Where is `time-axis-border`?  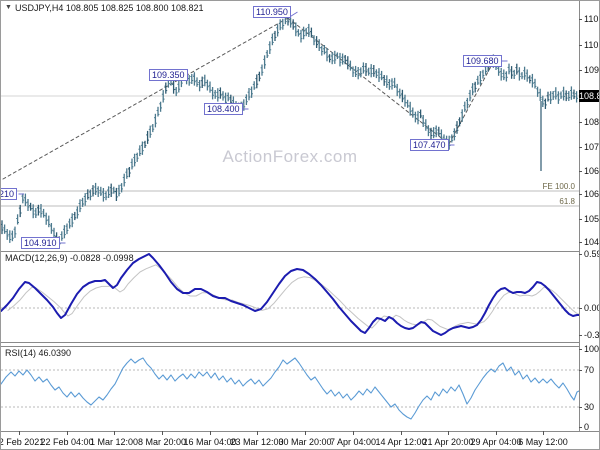 time-axis-border is located at coordinates (300, 431).